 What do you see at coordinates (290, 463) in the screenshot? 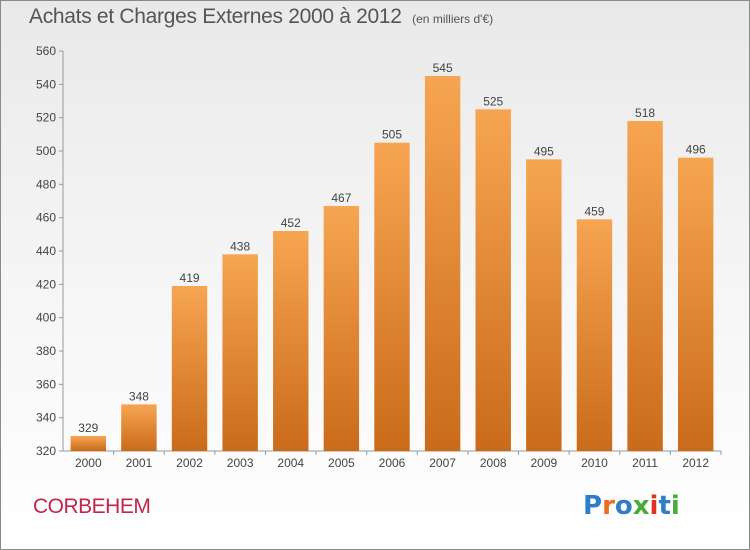
I see `x-tick-label: 2004` at bounding box center [290, 463].